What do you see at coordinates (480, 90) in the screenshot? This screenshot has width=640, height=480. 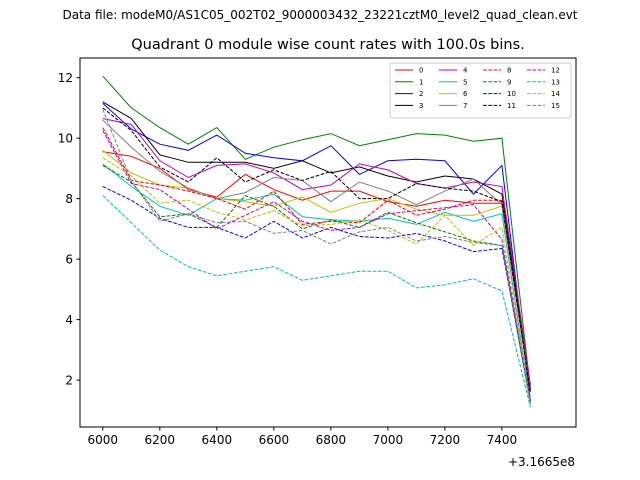 I see `legend-frame` at bounding box center [480, 90].